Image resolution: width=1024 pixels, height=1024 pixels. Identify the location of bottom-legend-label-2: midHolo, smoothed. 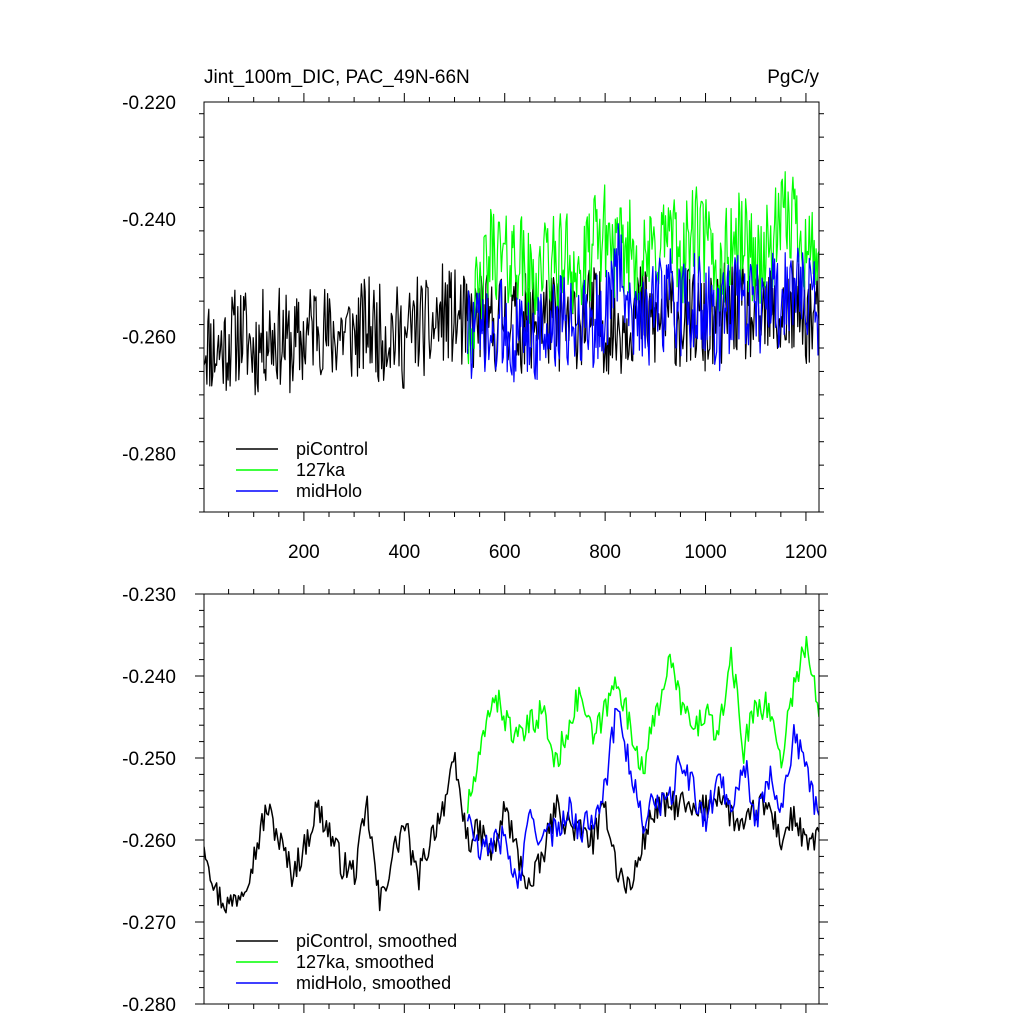
(373, 983).